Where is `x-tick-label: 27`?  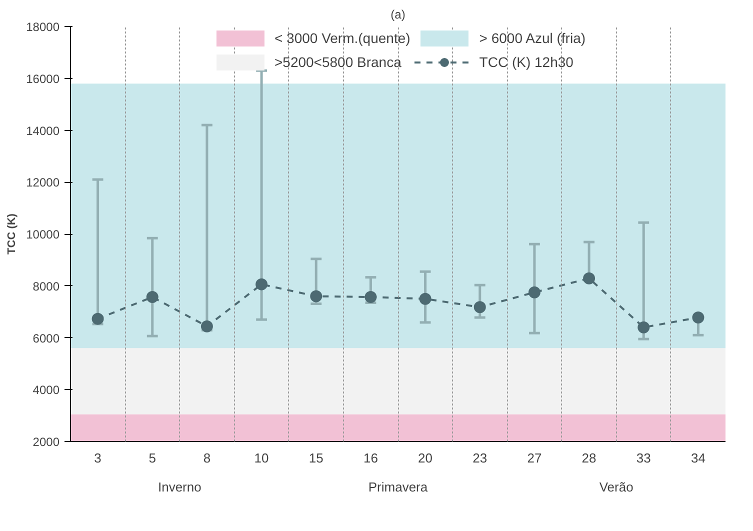 x-tick-label: 27 is located at coordinates (534, 458).